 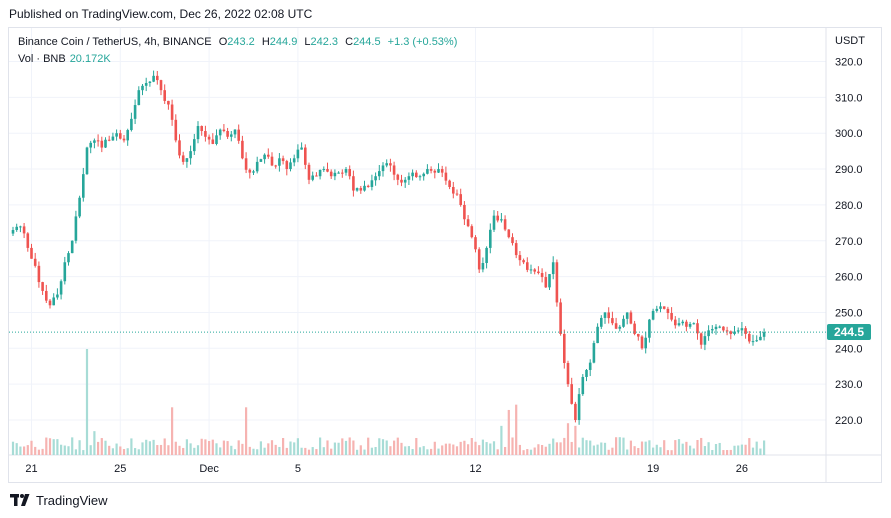 I want to click on currency-label: USDT, so click(x=850, y=41).